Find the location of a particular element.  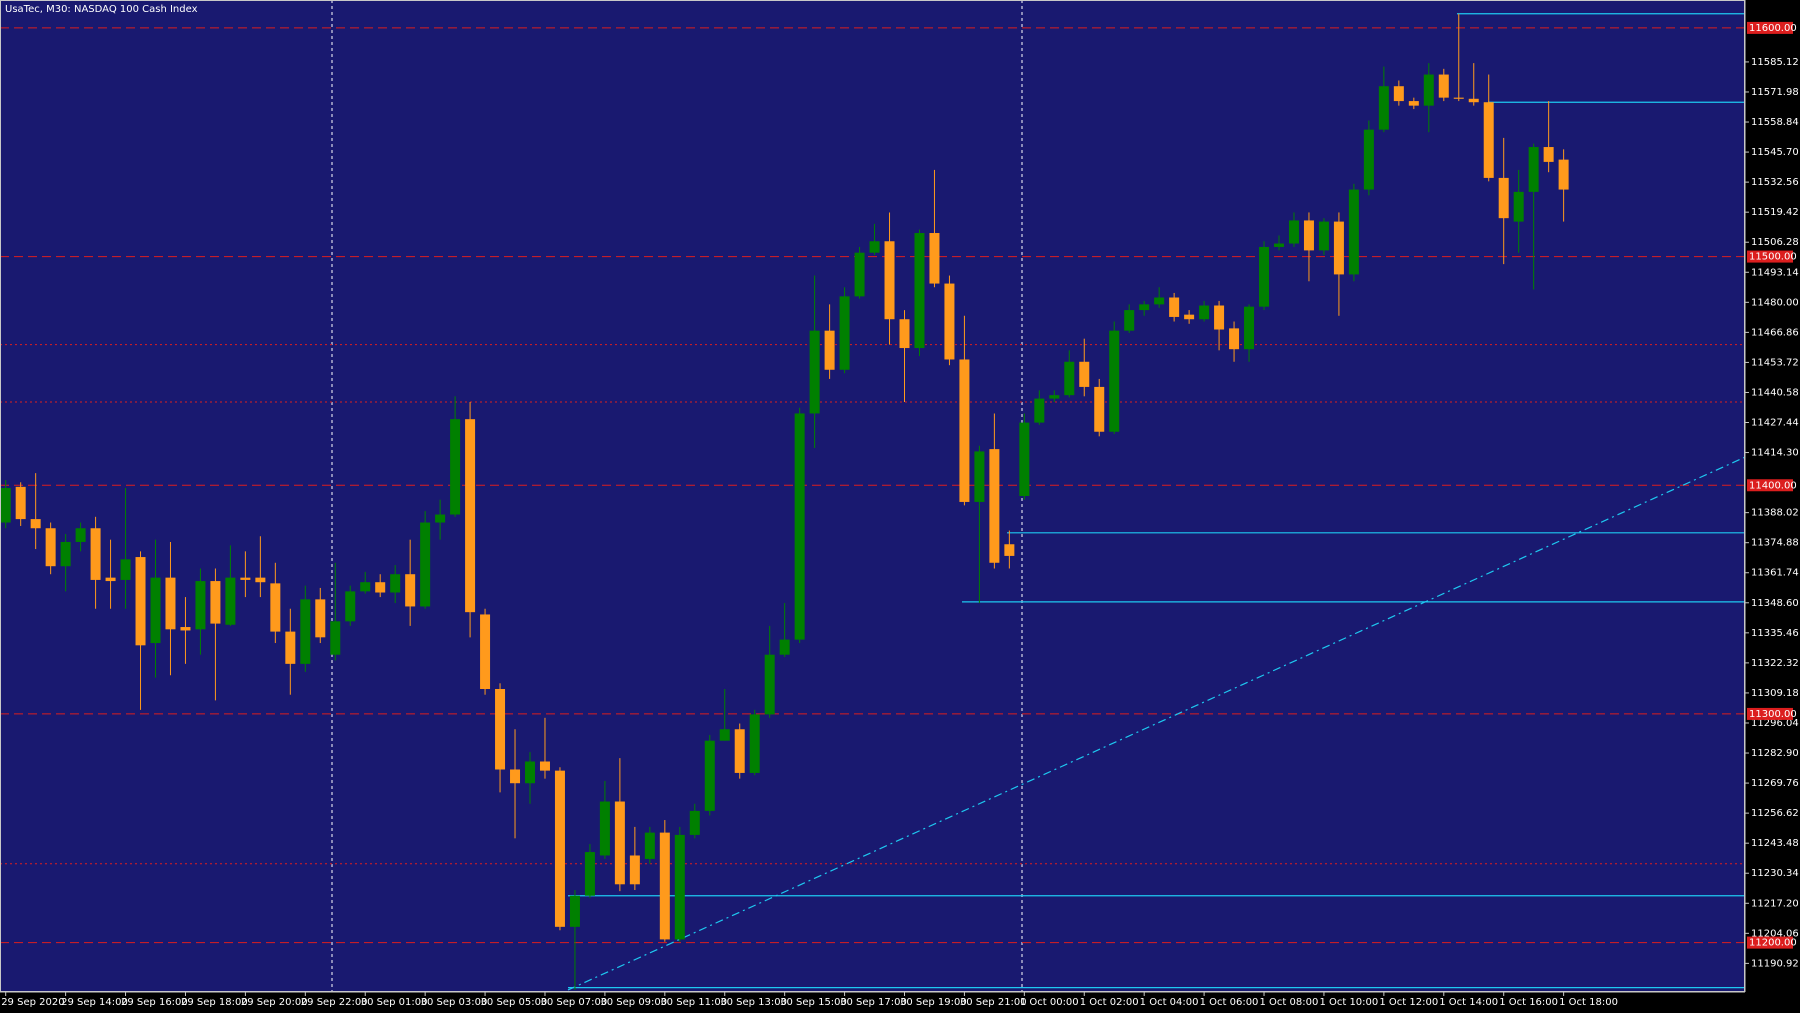

x-tick-label: 29 Sep 18:00 is located at coordinates (214, 1002).